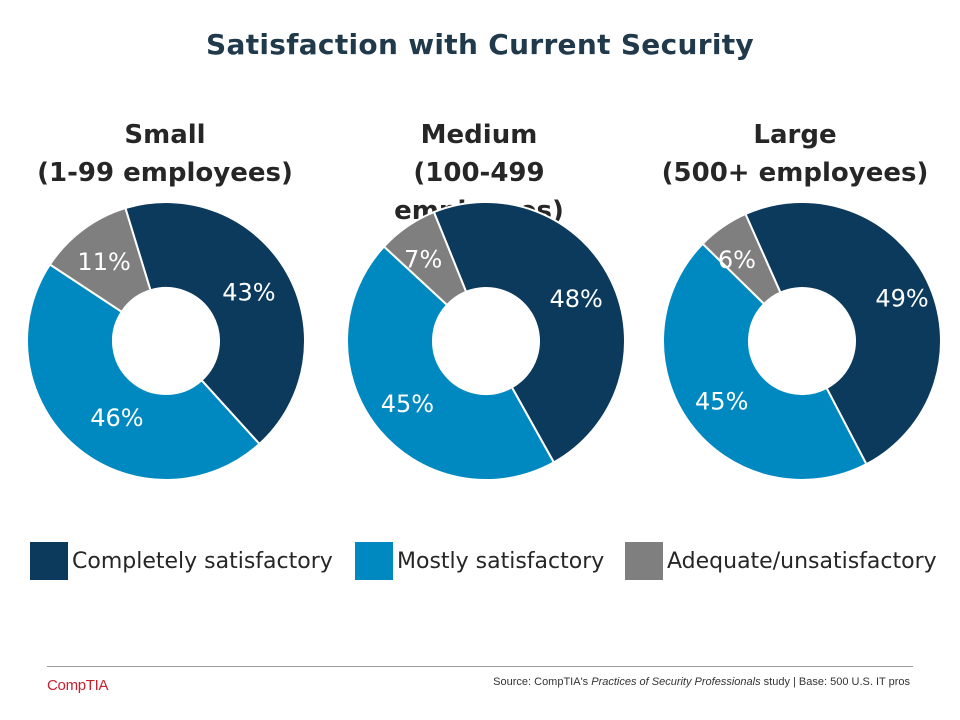 This screenshot has height=720, width=960. Describe the element at coordinates (49, 561) in the screenshot. I see `legend-swatch-completely` at that location.